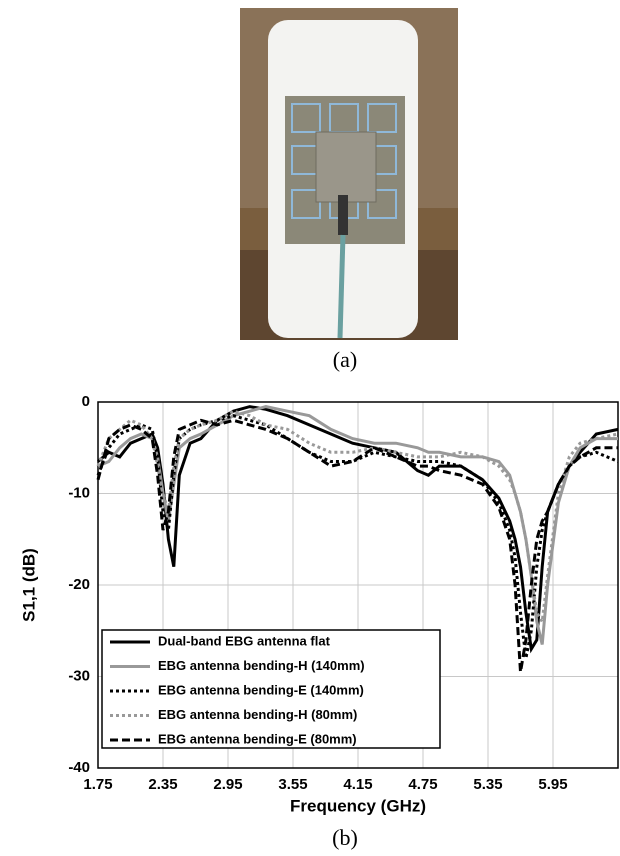 The width and height of the screenshot is (620, 856). What do you see at coordinates (86, 401) in the screenshot?
I see `y-tick-label: 0` at bounding box center [86, 401].